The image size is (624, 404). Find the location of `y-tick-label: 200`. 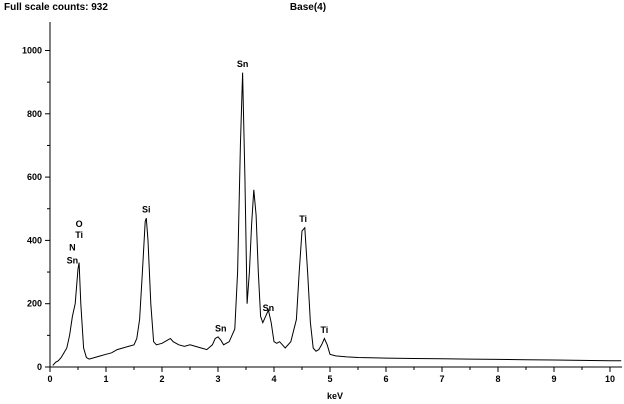

y-tick-label: 200 is located at coordinates (34, 304).